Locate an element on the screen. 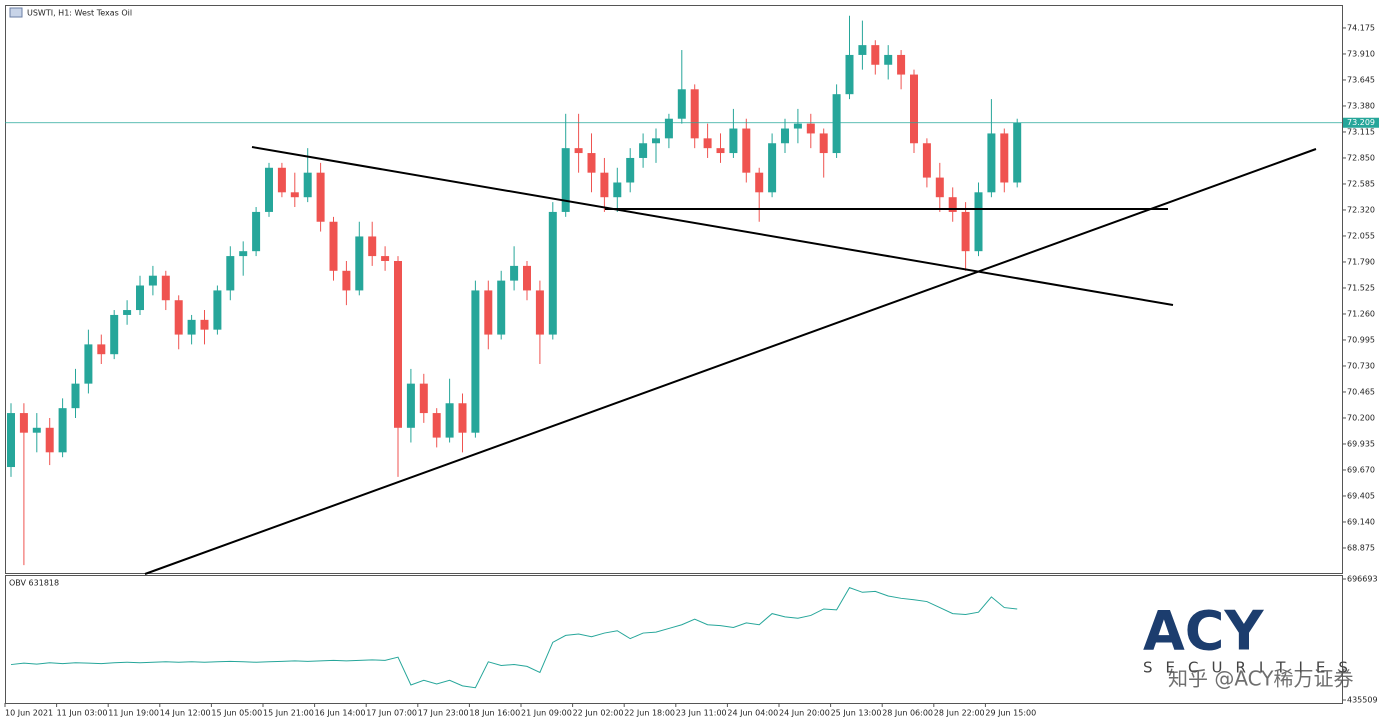 The image size is (1385, 723). indicator-tick-label: 435509 is located at coordinates (1362, 700).